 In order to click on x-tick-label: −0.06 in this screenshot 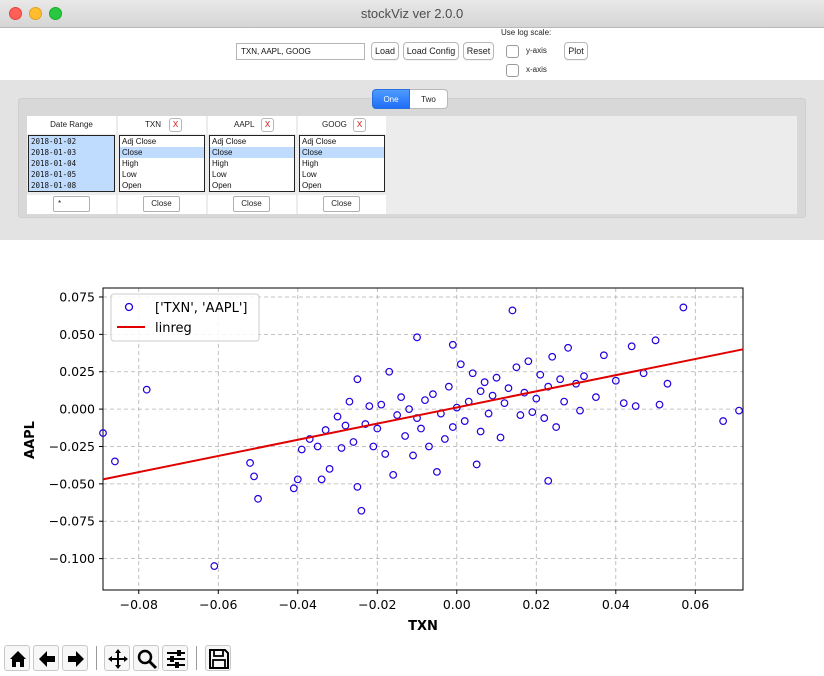, I will do `click(218, 604)`.